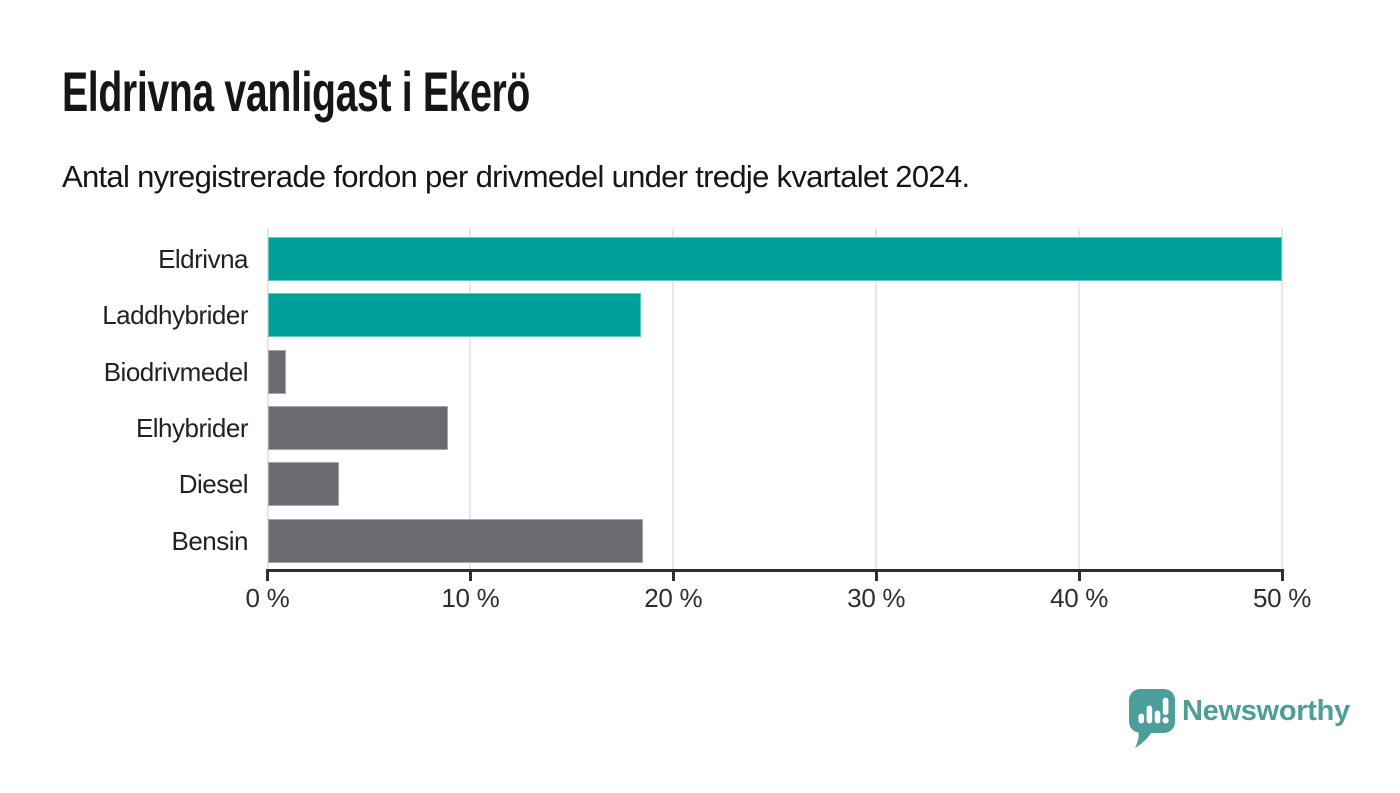 This screenshot has height=793, width=1400. Describe the element at coordinates (774, 259) in the screenshot. I see `bar-eldrivna` at that location.